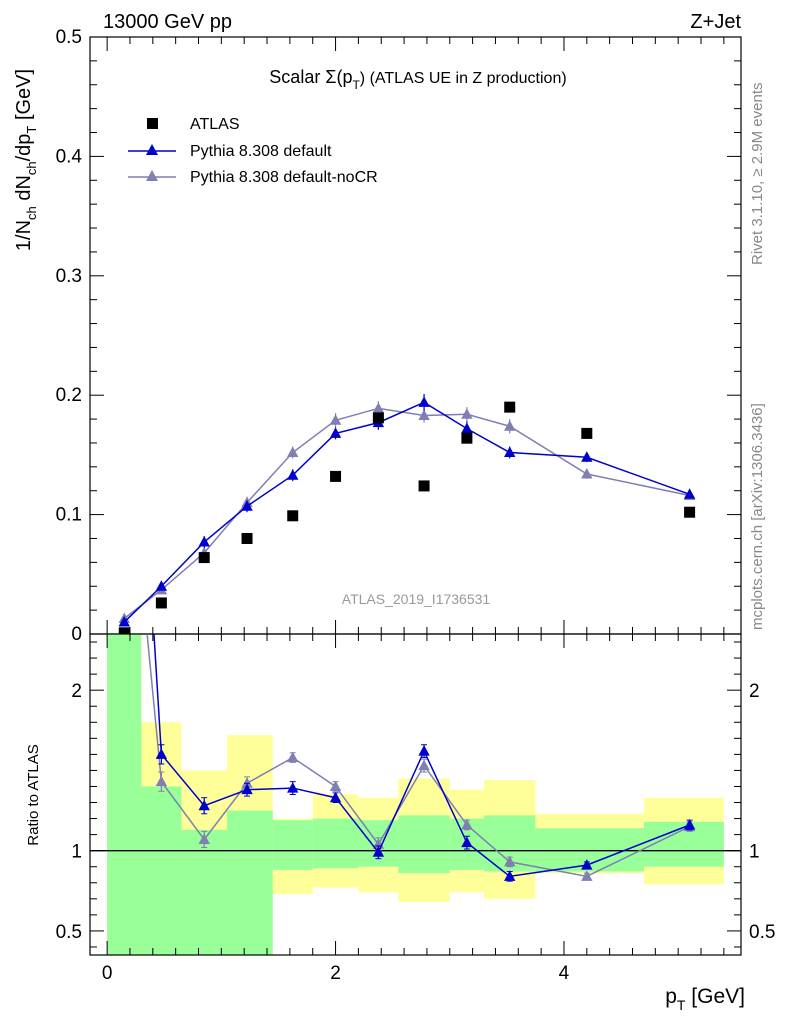  I want to click on legend-default-marker, so click(152, 149).